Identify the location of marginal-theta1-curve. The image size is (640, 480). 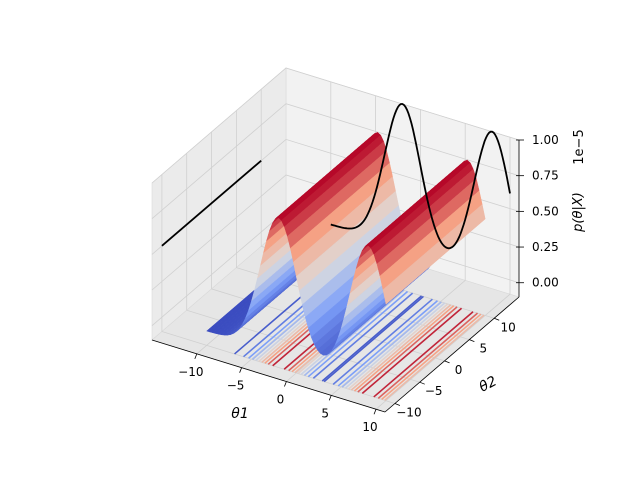
(420, 176).